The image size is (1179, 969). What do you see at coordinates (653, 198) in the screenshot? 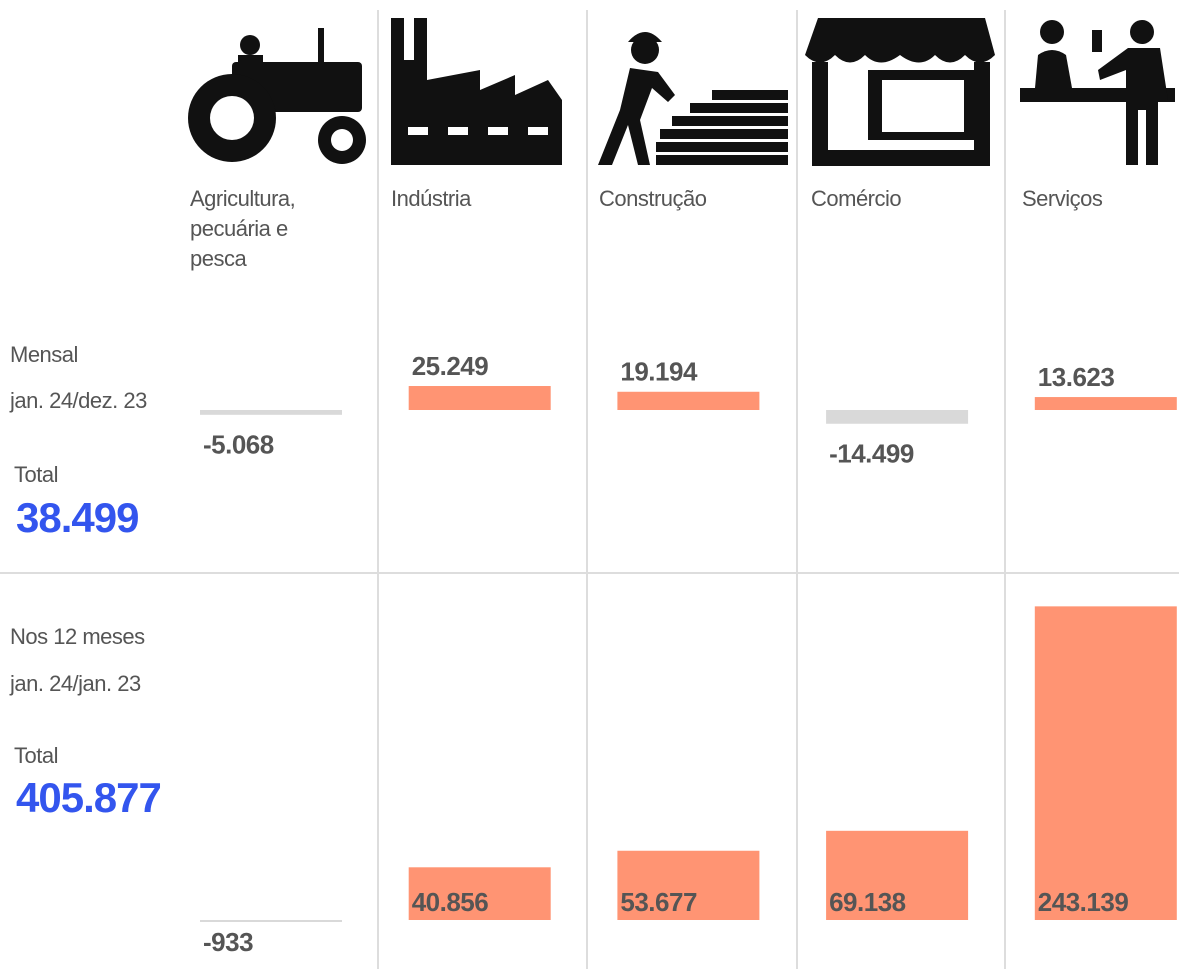
I see `category-label: Construção` at bounding box center [653, 198].